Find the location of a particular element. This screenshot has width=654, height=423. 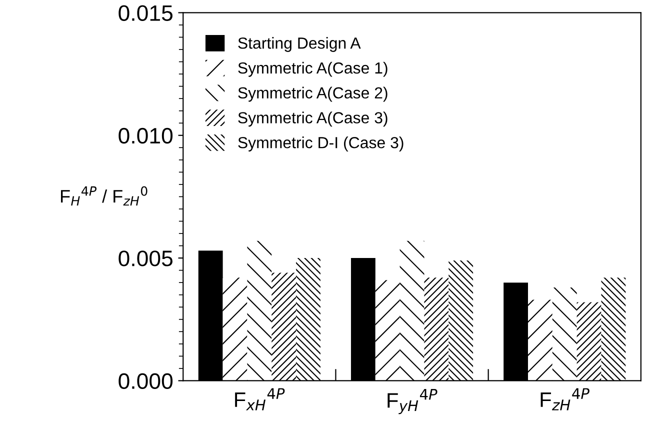

x-tick-label: F$_{xH}$$^{4P}$ is located at coordinates (260, 399).